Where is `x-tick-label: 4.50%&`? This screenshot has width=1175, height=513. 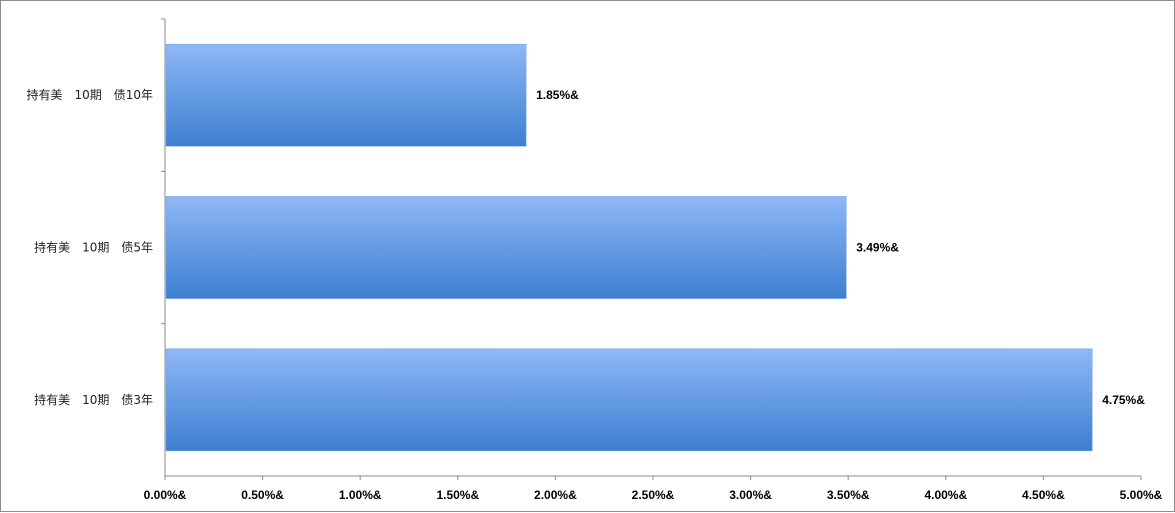
x-tick-label: 4.50%& is located at coordinates (1043, 495).